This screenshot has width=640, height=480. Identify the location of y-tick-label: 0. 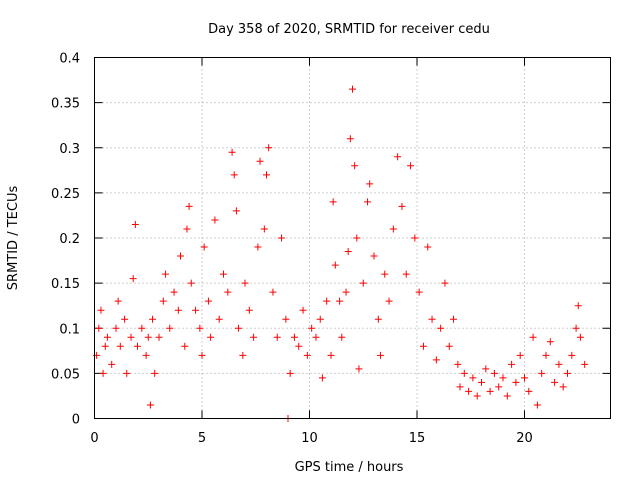
(76, 420).